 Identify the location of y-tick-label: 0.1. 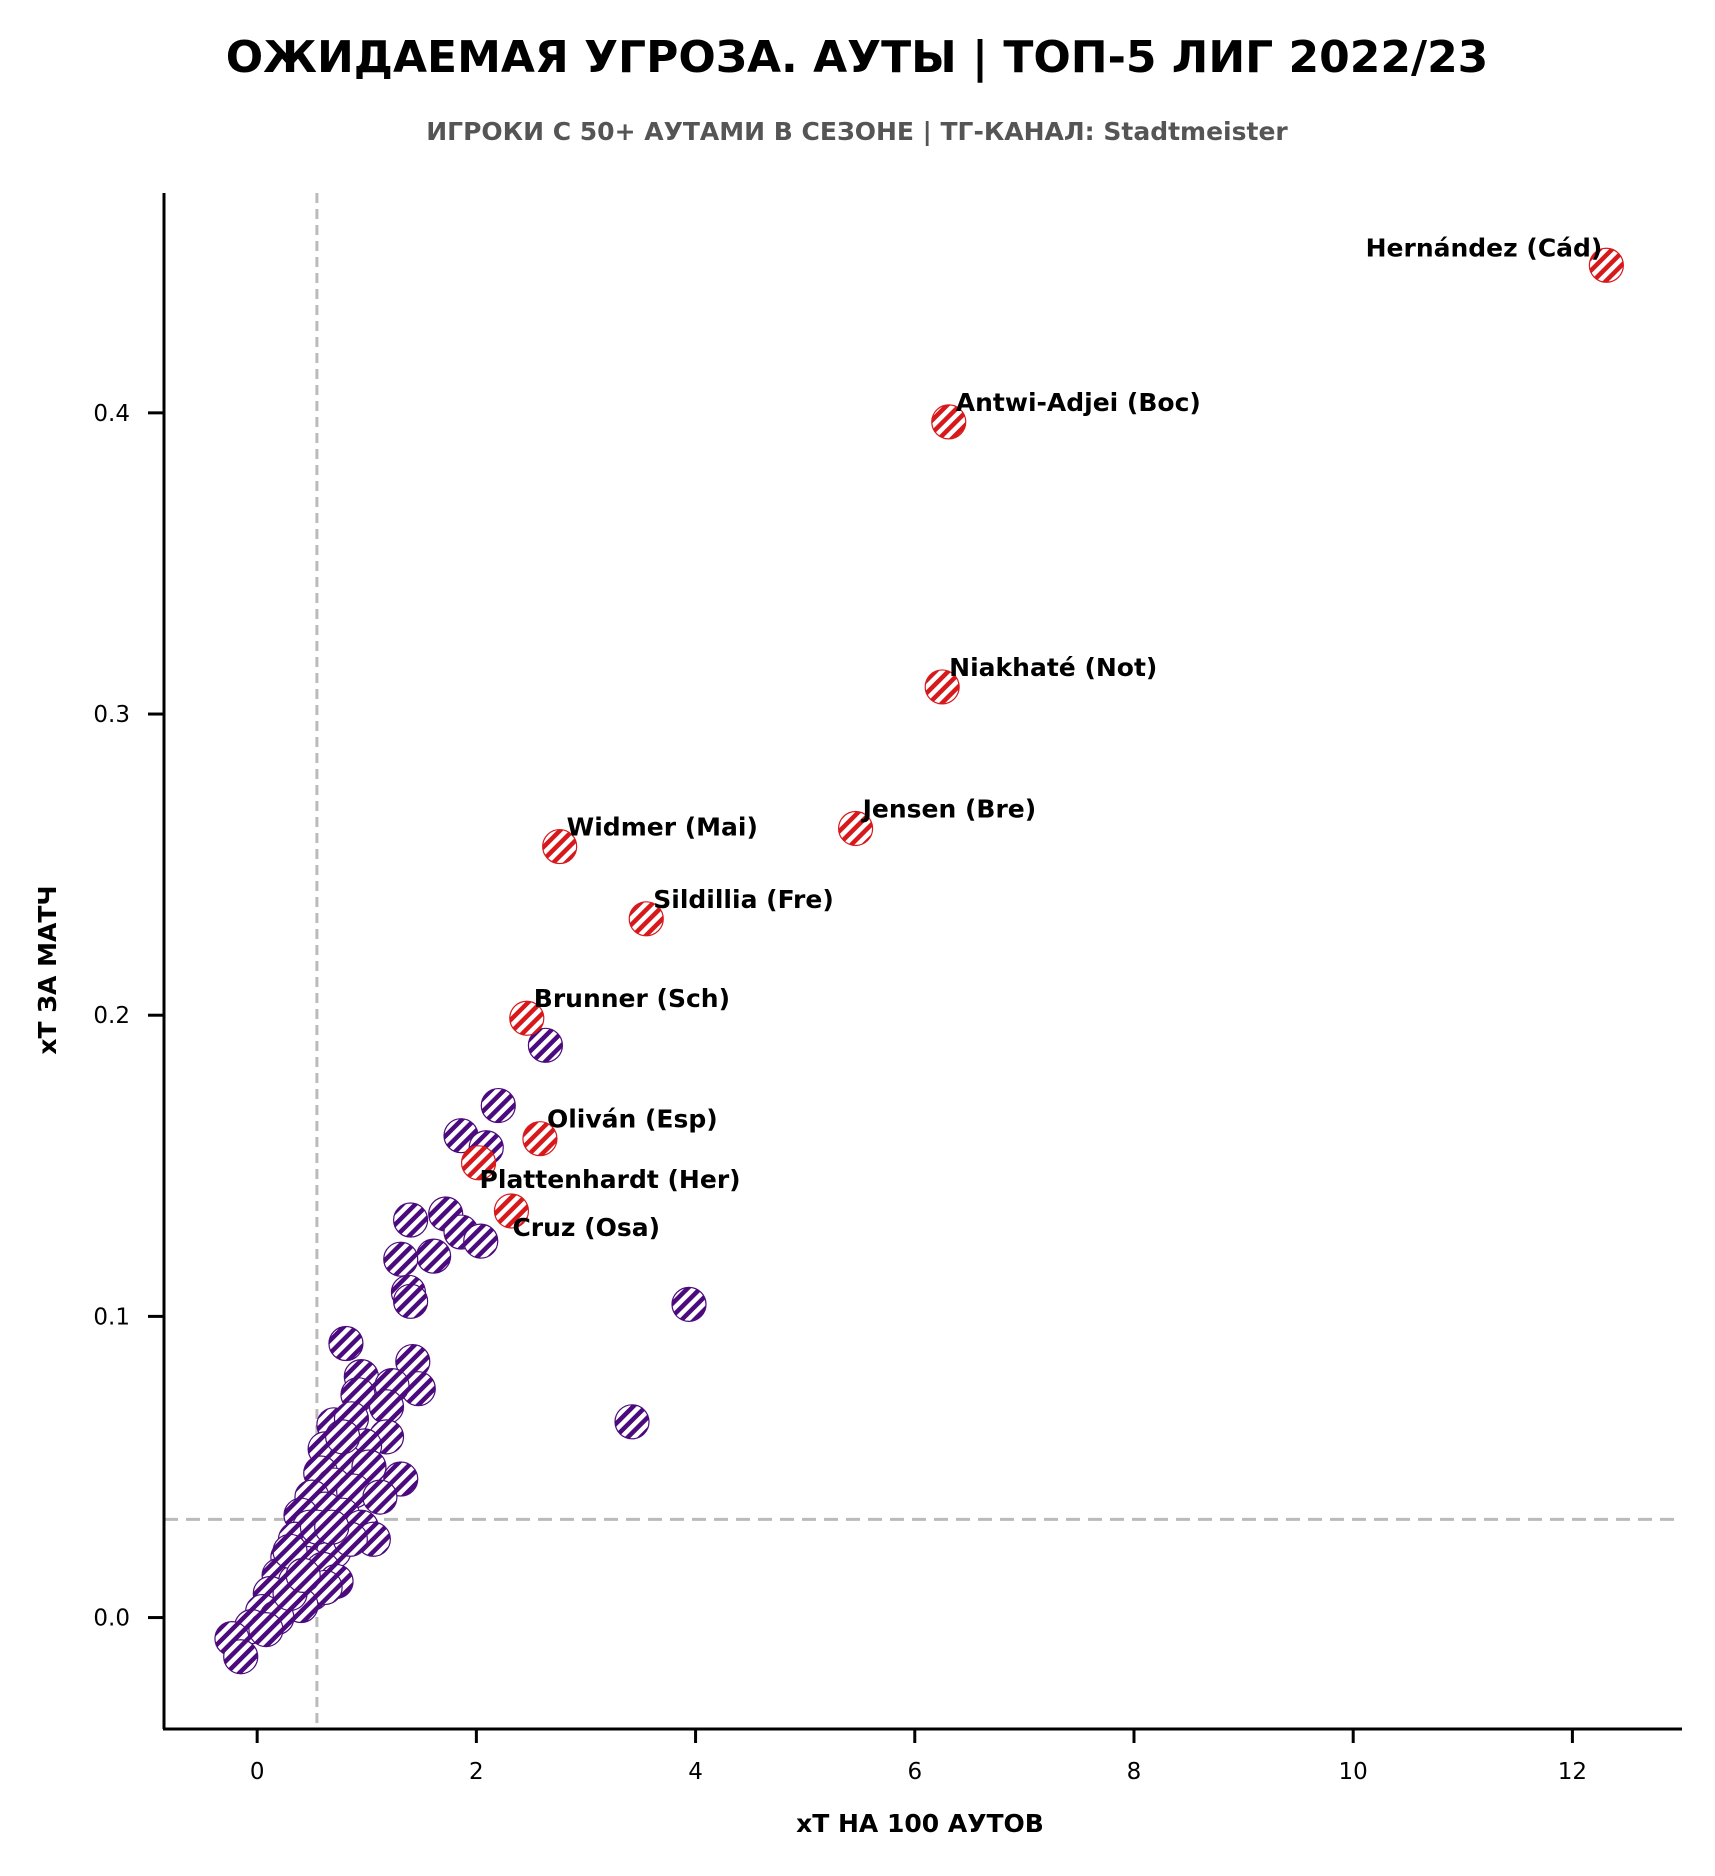
(111, 1317).